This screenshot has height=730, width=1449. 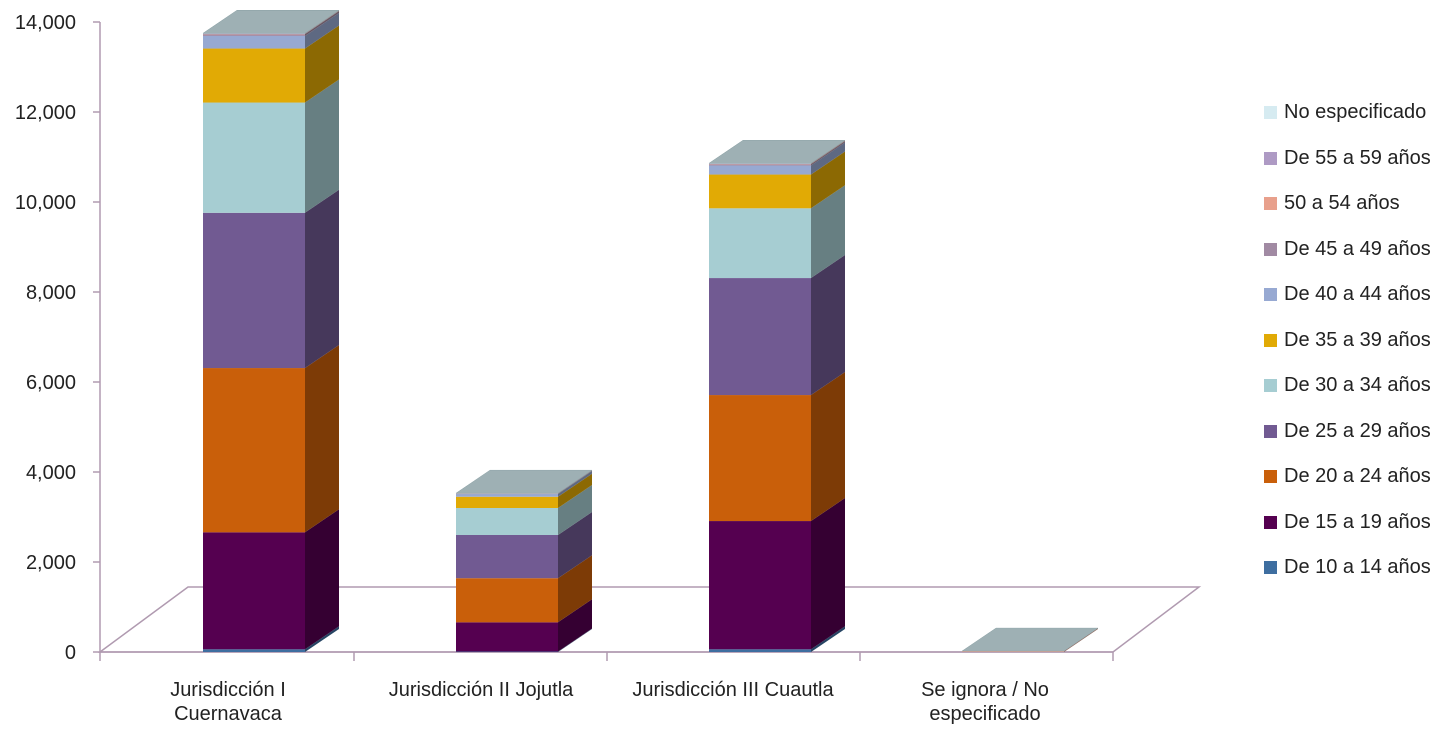 I want to click on legend-item: De 45 a 49 años, so click(x=1355, y=250).